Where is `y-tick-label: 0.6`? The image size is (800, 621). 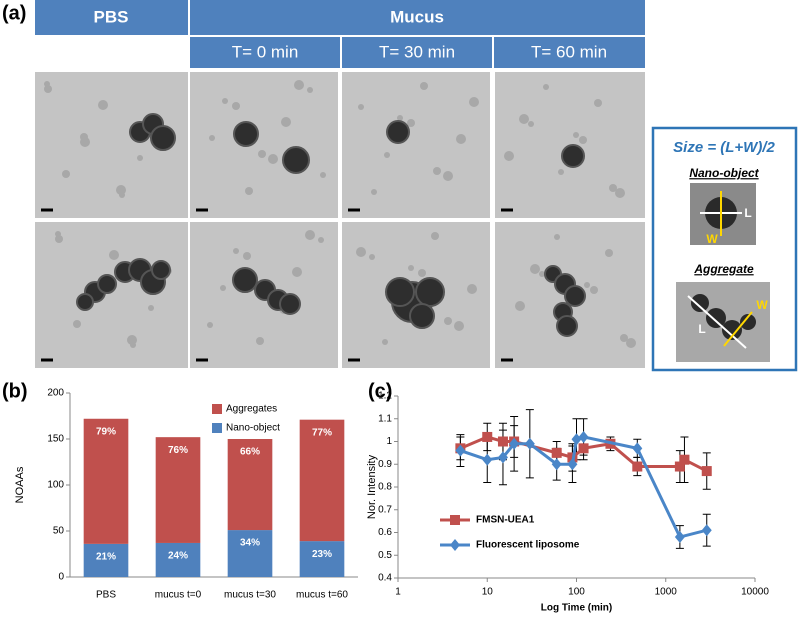
y-tick-label: 0.6 is located at coordinates (385, 532).